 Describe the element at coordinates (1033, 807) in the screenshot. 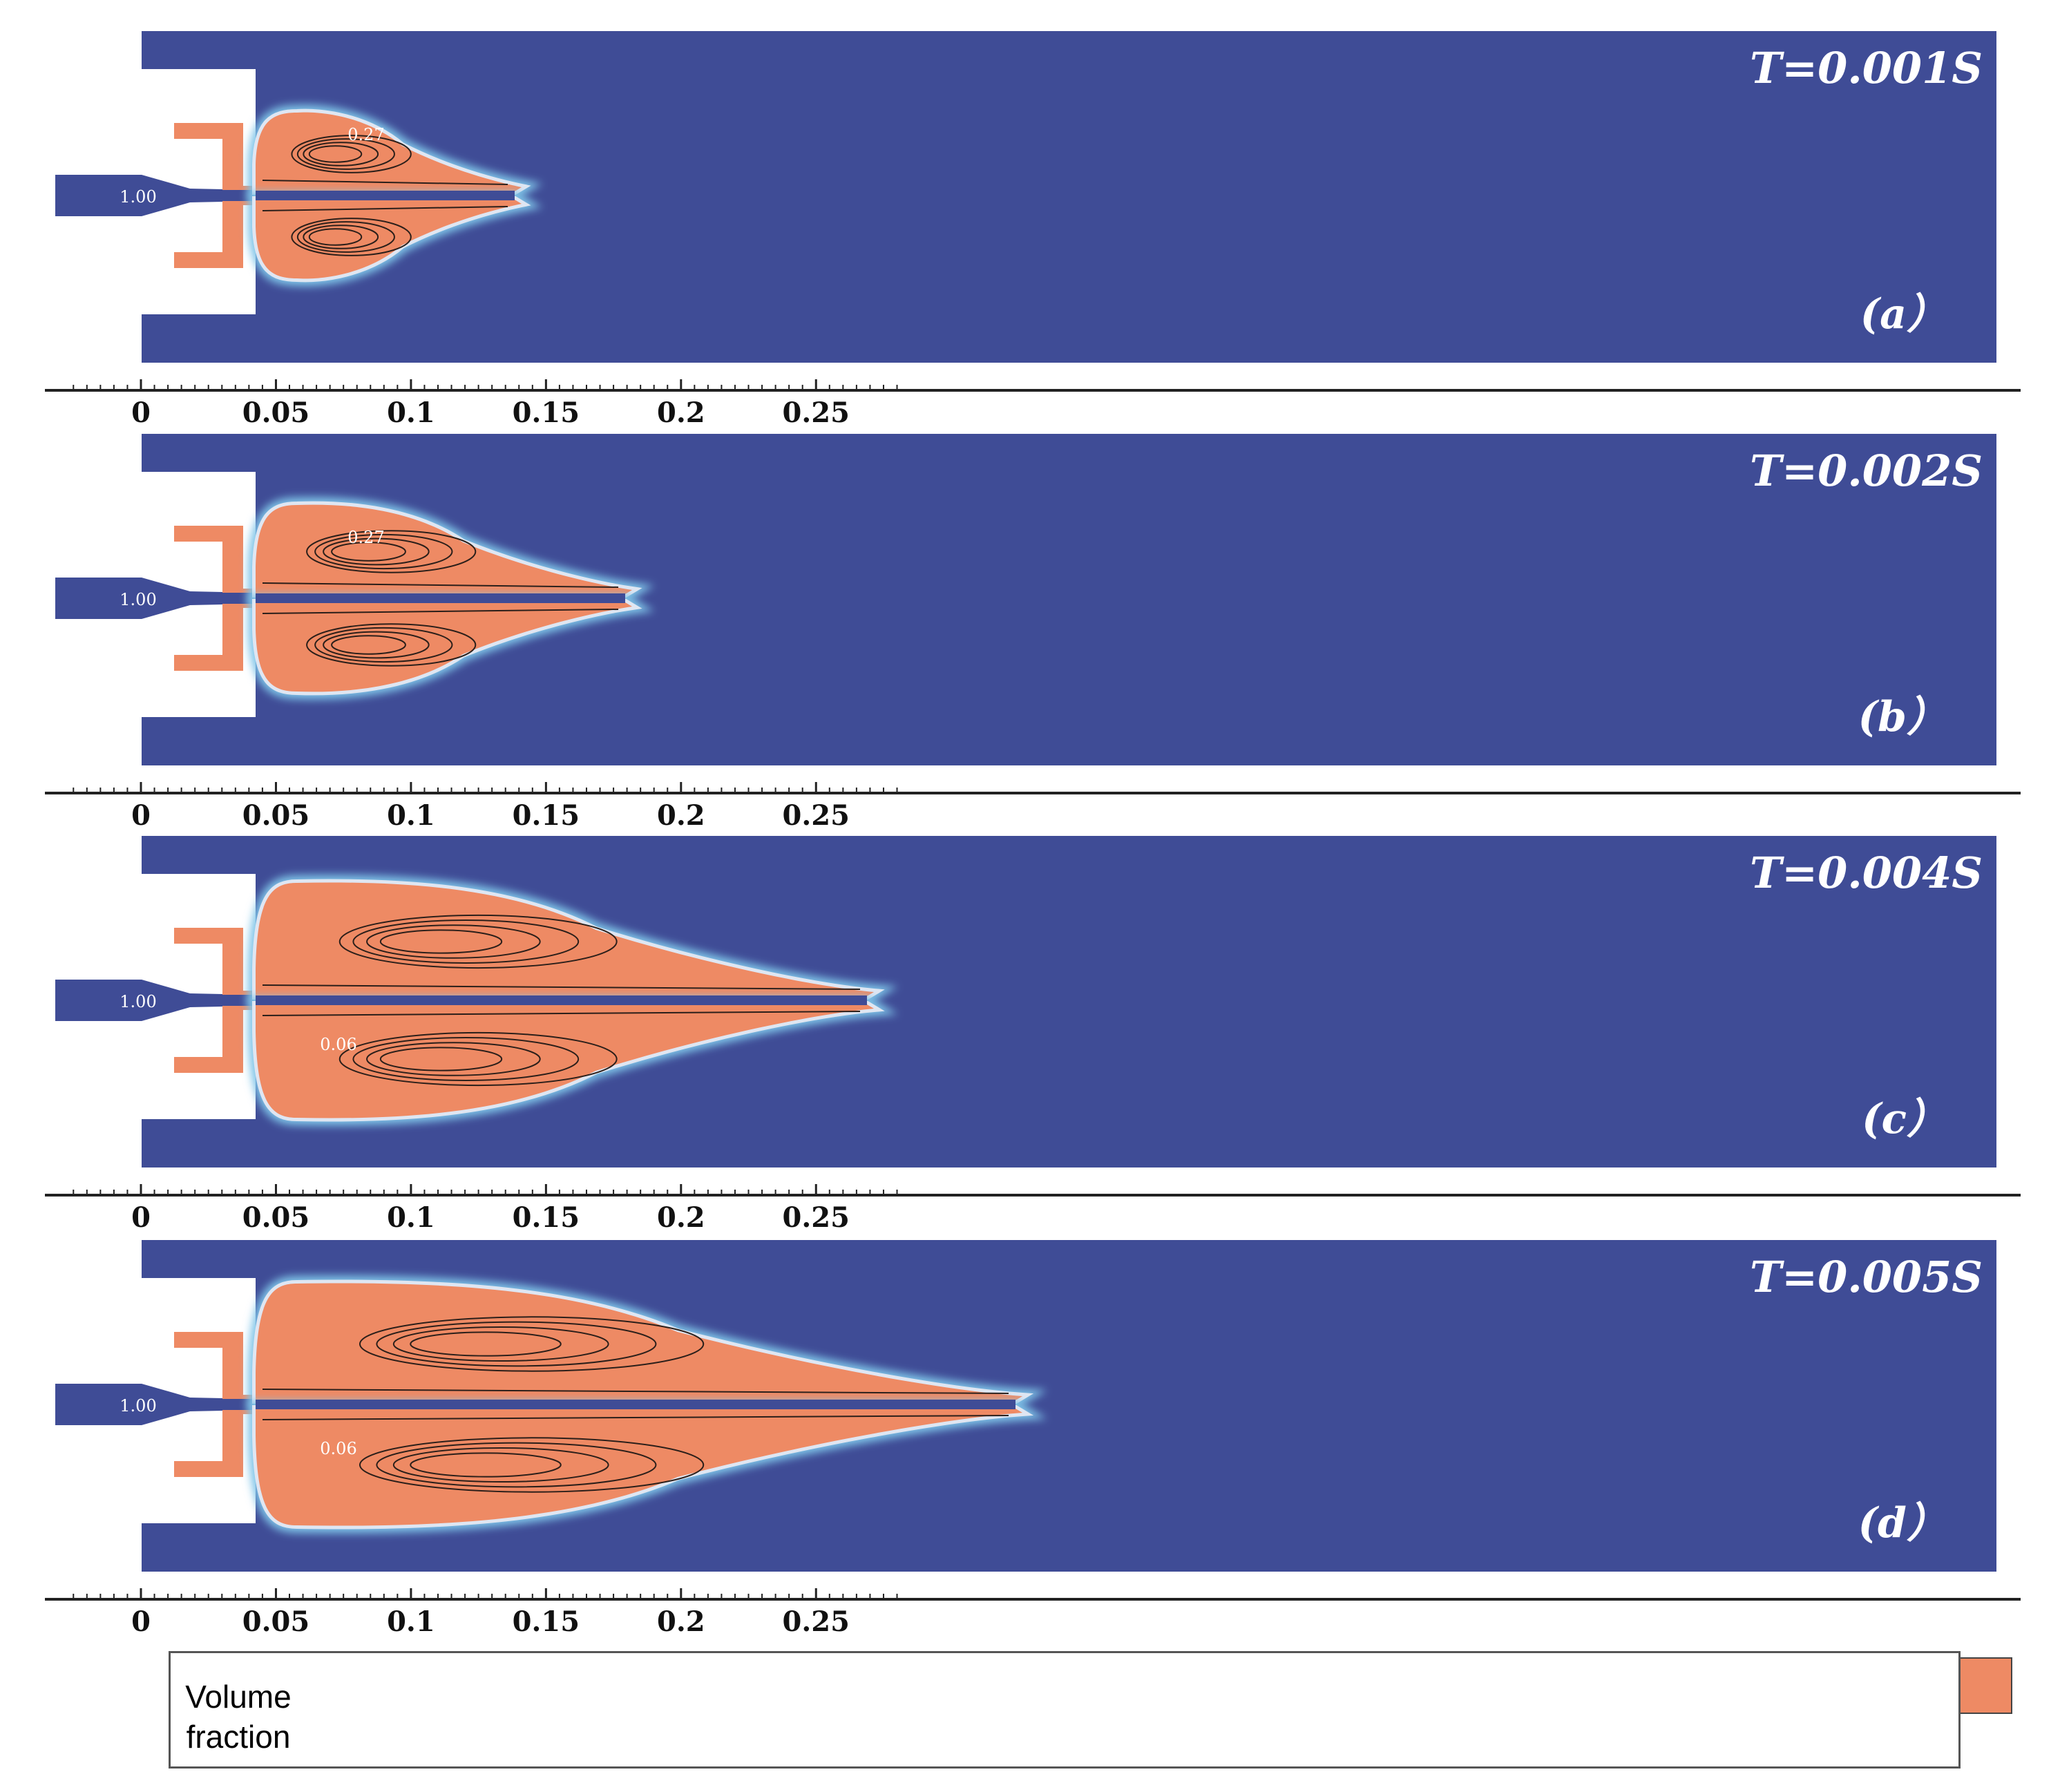

I see `x-axis-b: 0 0.05 0.1 0.15 0.2 0.25` at that location.